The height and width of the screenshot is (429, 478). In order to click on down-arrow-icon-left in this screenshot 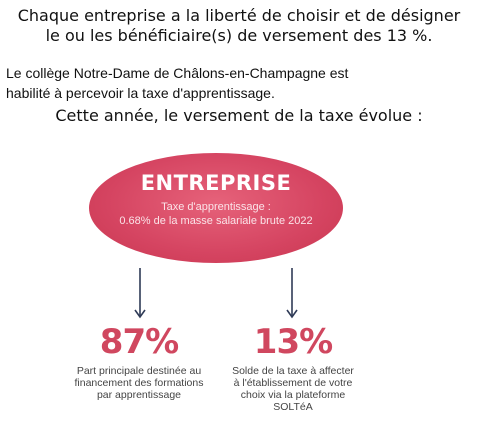, I will do `click(140, 293)`.